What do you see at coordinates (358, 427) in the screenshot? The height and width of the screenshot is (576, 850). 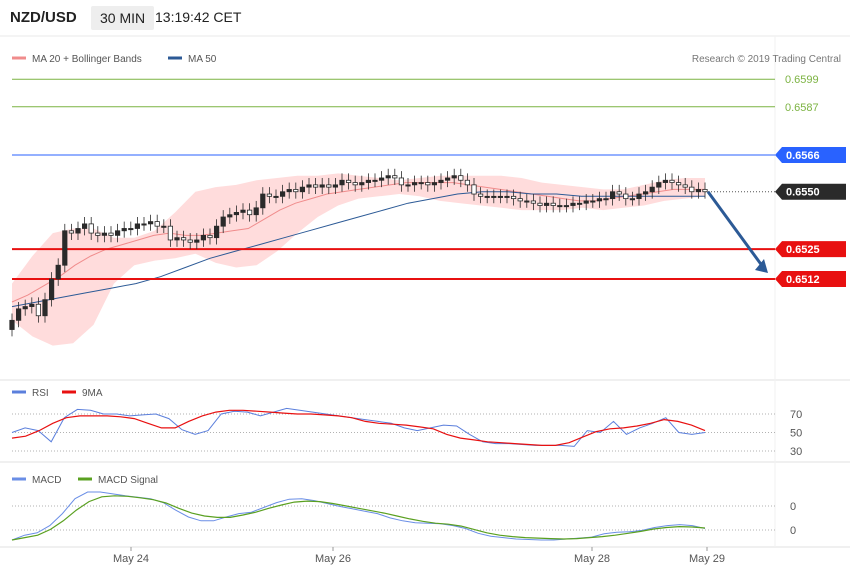 I see `rsi-ma-line` at bounding box center [358, 427].